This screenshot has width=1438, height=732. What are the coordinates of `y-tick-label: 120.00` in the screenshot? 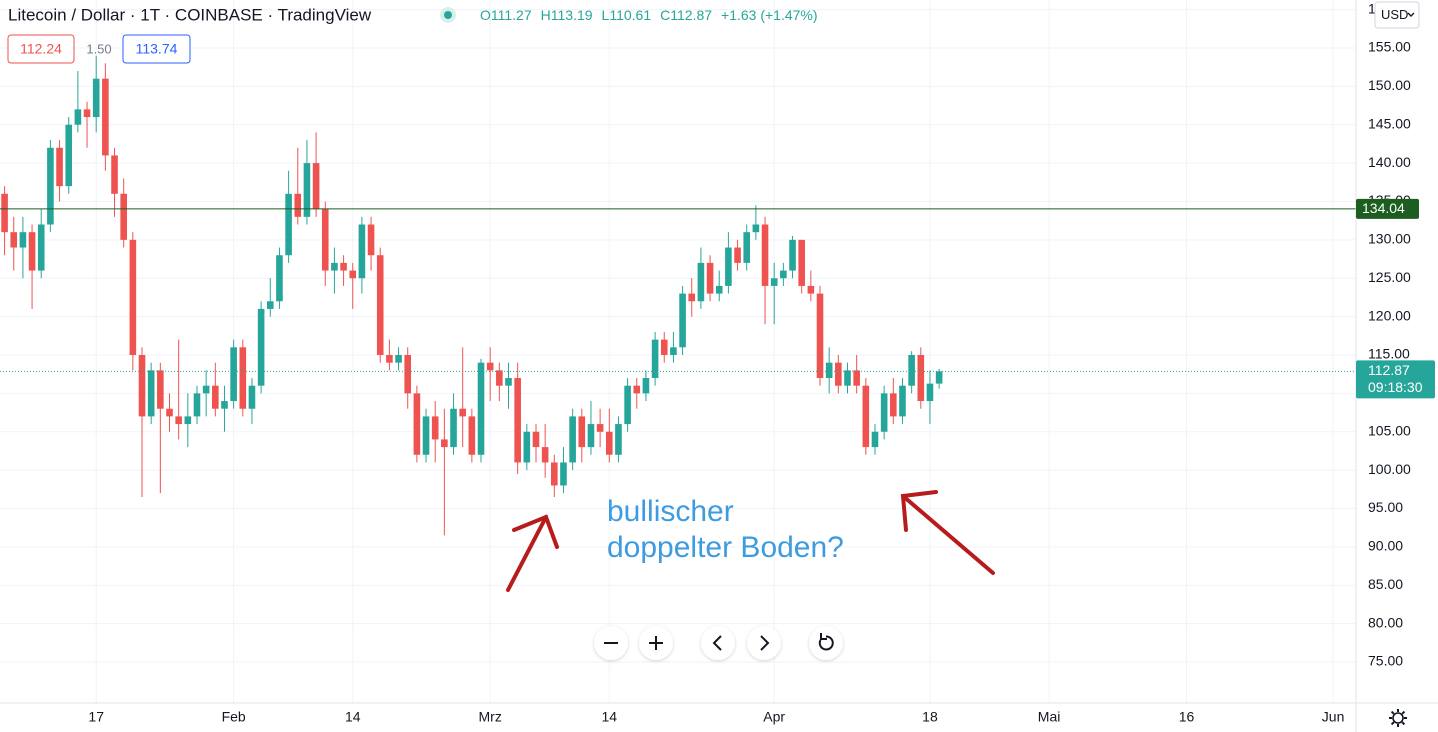 It's located at (1389, 315).